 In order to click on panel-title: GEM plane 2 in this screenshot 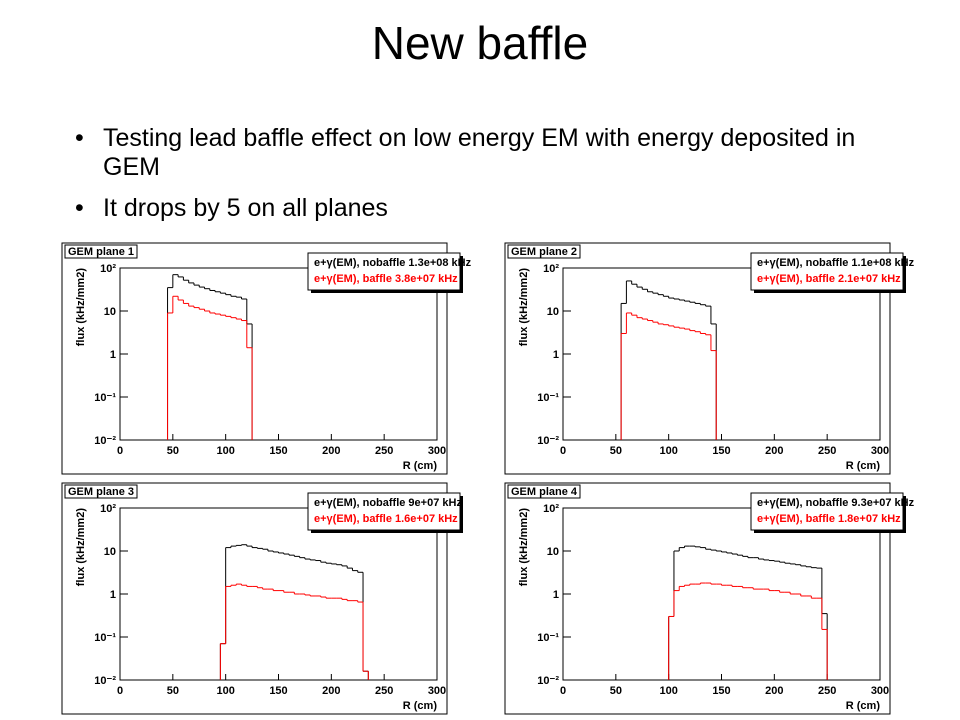, I will do `click(544, 252)`.